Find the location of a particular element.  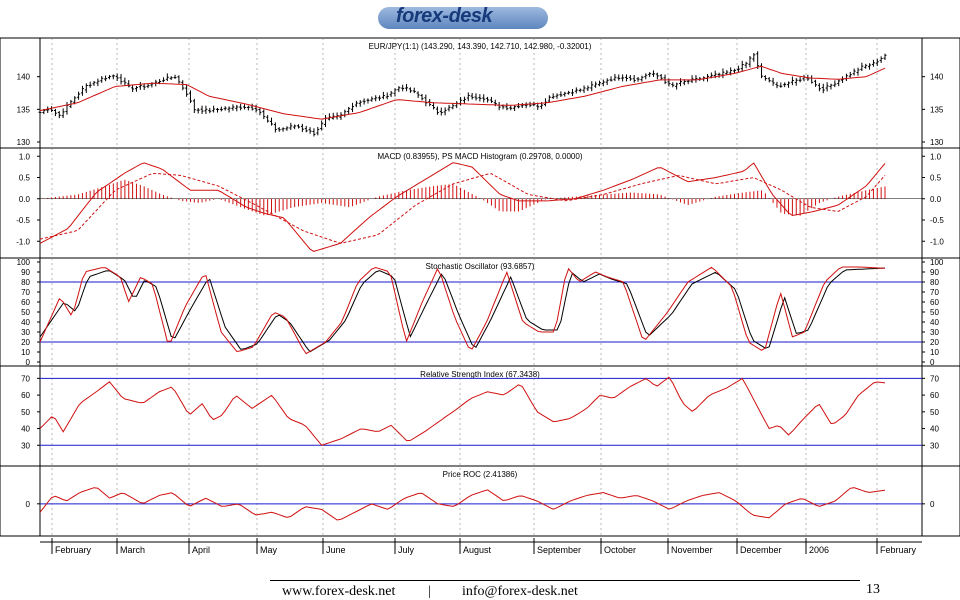

month-label: May is located at coordinates (269, 550).